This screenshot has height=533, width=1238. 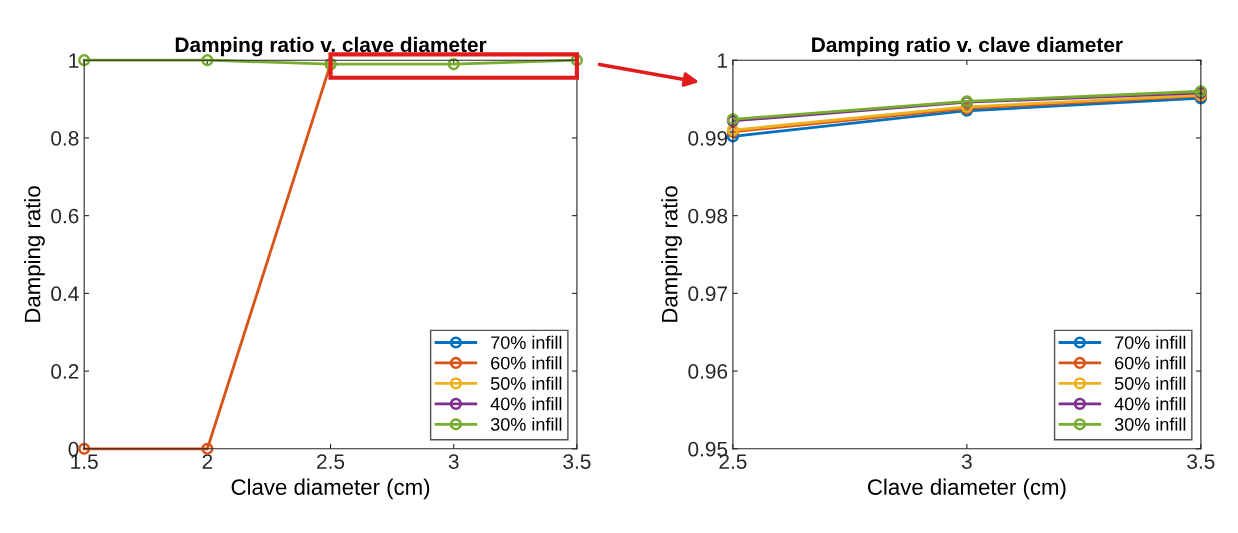 I want to click on y-tick-label: 0.4, so click(x=65, y=294).